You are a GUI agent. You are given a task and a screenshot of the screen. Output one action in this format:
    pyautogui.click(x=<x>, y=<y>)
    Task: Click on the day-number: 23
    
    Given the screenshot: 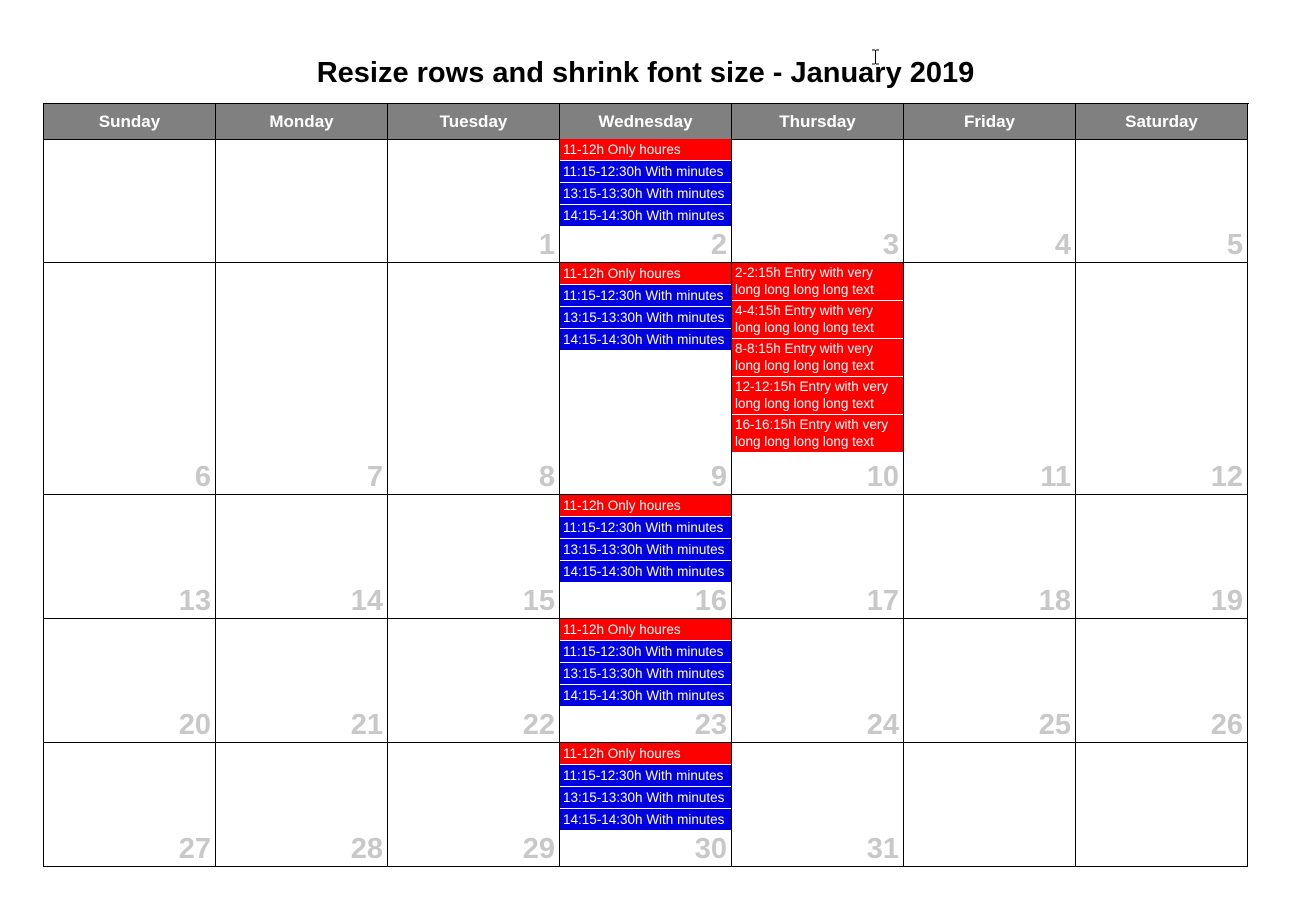 What is the action you would take?
    pyautogui.click(x=710, y=725)
    